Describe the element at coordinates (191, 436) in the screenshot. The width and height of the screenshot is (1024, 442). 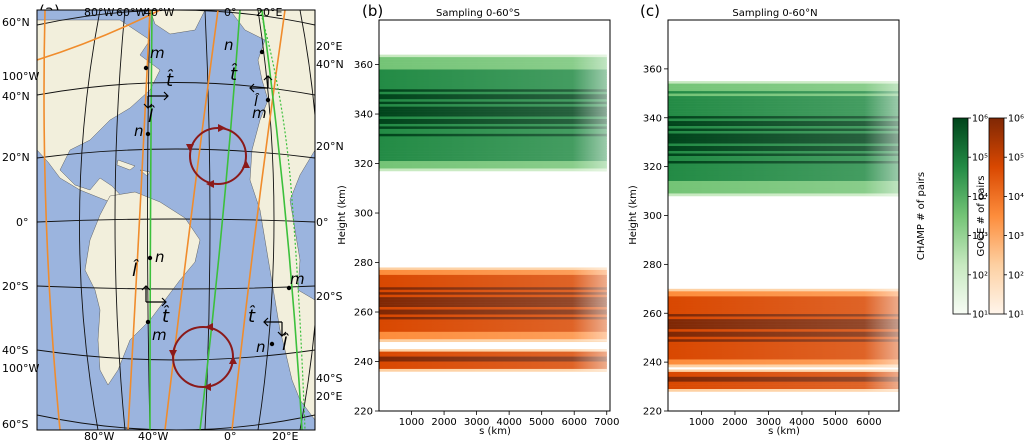
I see `map-lon-bottom-labels: 80°W 40°W 0° 20°E` at that location.